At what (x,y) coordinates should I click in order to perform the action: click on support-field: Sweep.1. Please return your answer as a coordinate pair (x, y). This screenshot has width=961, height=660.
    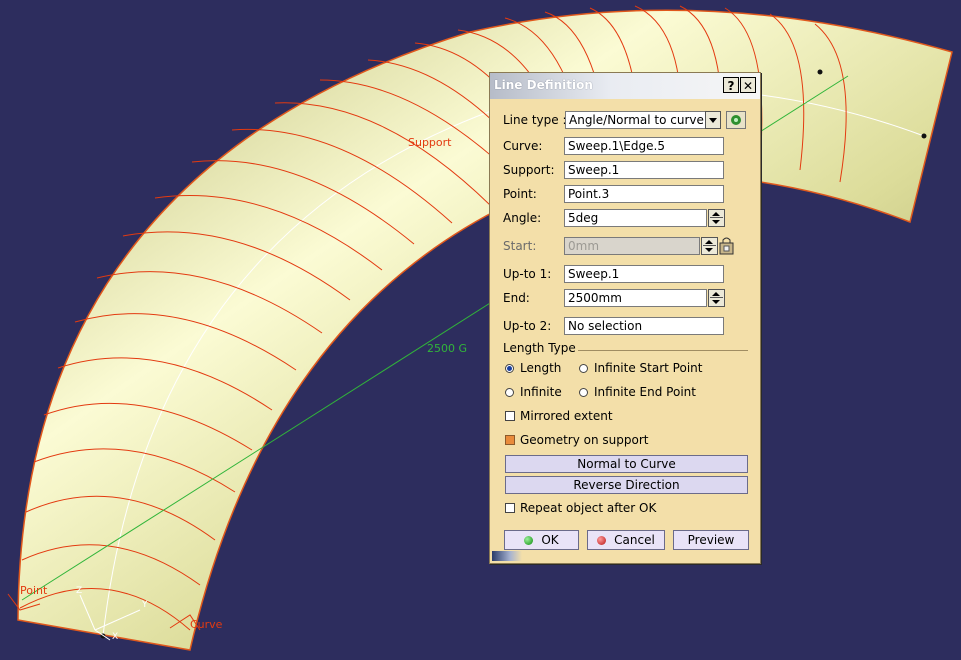
    Looking at the image, I should click on (644, 170).